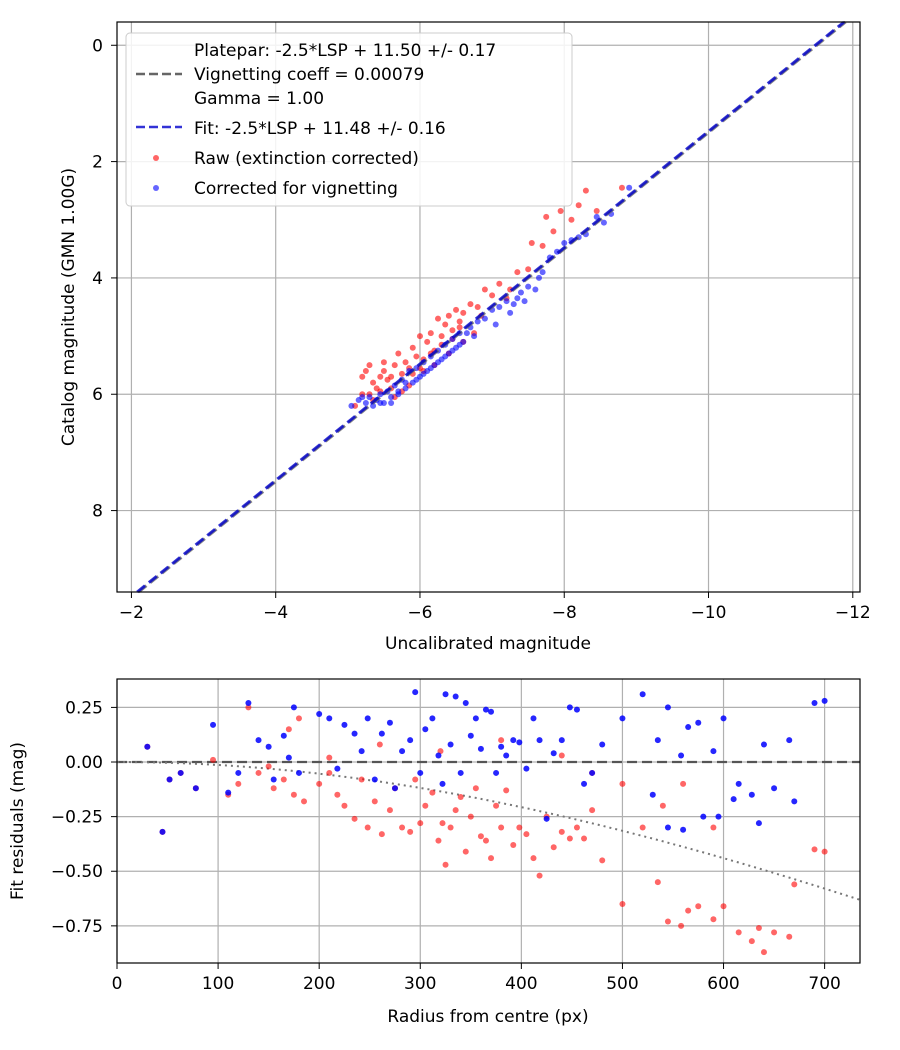 Image resolution: width=900 pixels, height=1050 pixels. What do you see at coordinates (564, 613) in the screenshot?
I see `top-x-tick-label: −8` at bounding box center [564, 613].